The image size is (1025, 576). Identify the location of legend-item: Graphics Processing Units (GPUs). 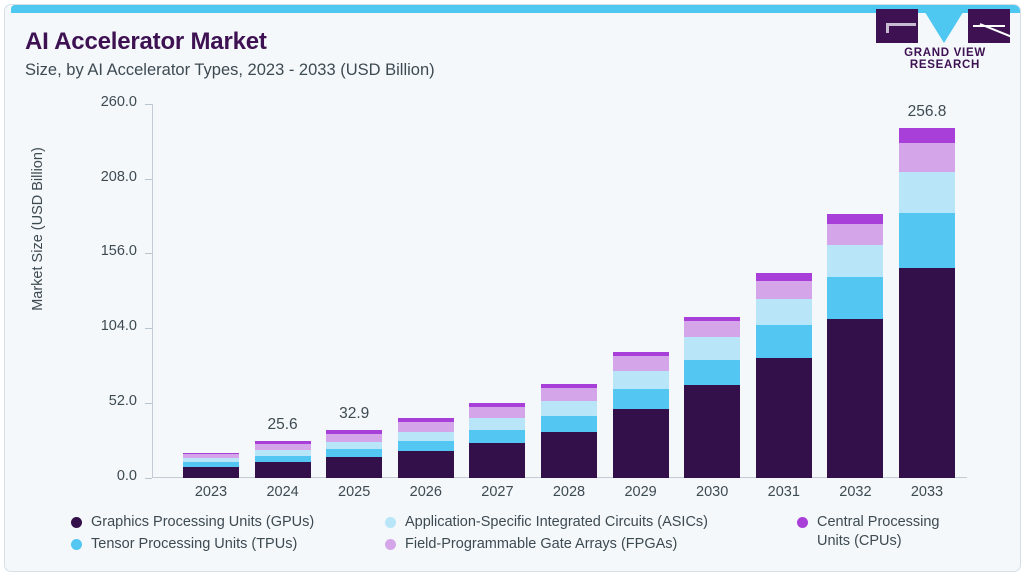
(192, 522).